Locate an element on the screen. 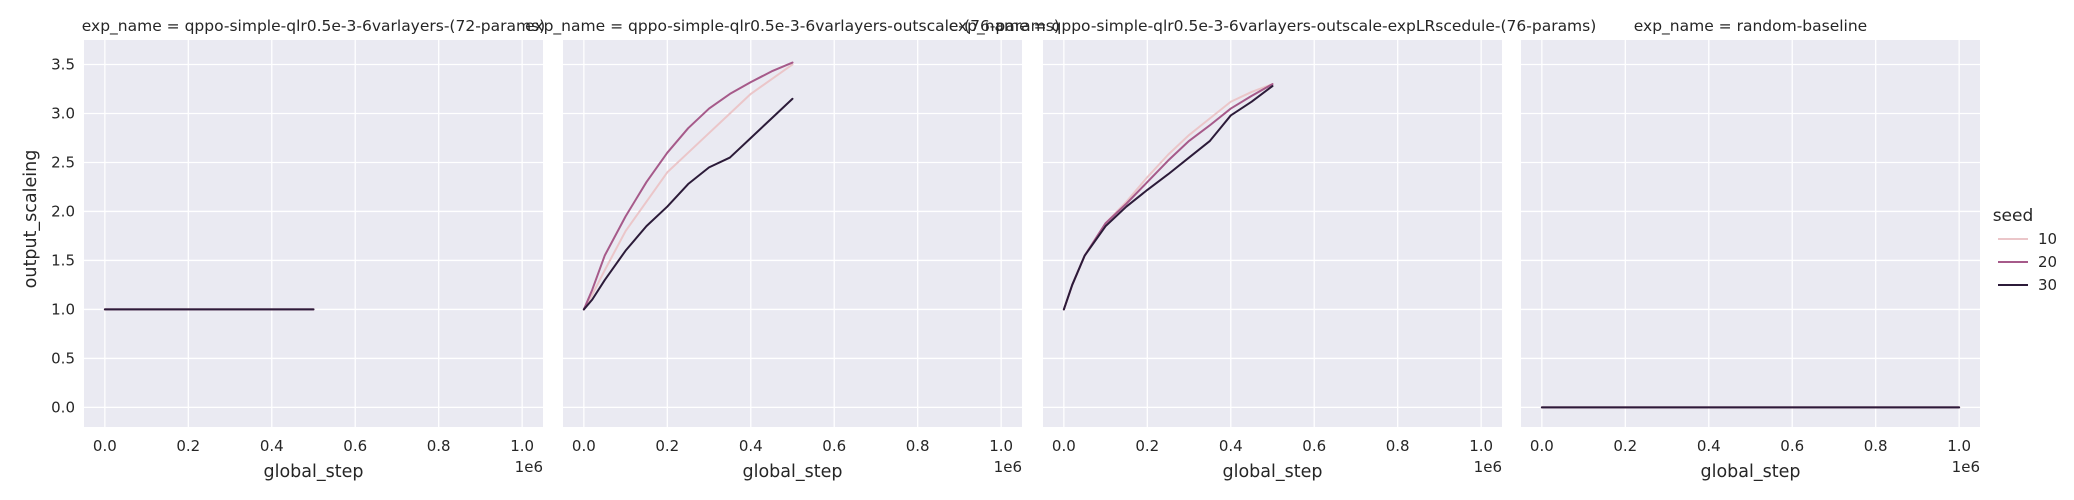 The height and width of the screenshot is (500, 2074). legend-label-seed-30: 30 is located at coordinates (2047, 285).